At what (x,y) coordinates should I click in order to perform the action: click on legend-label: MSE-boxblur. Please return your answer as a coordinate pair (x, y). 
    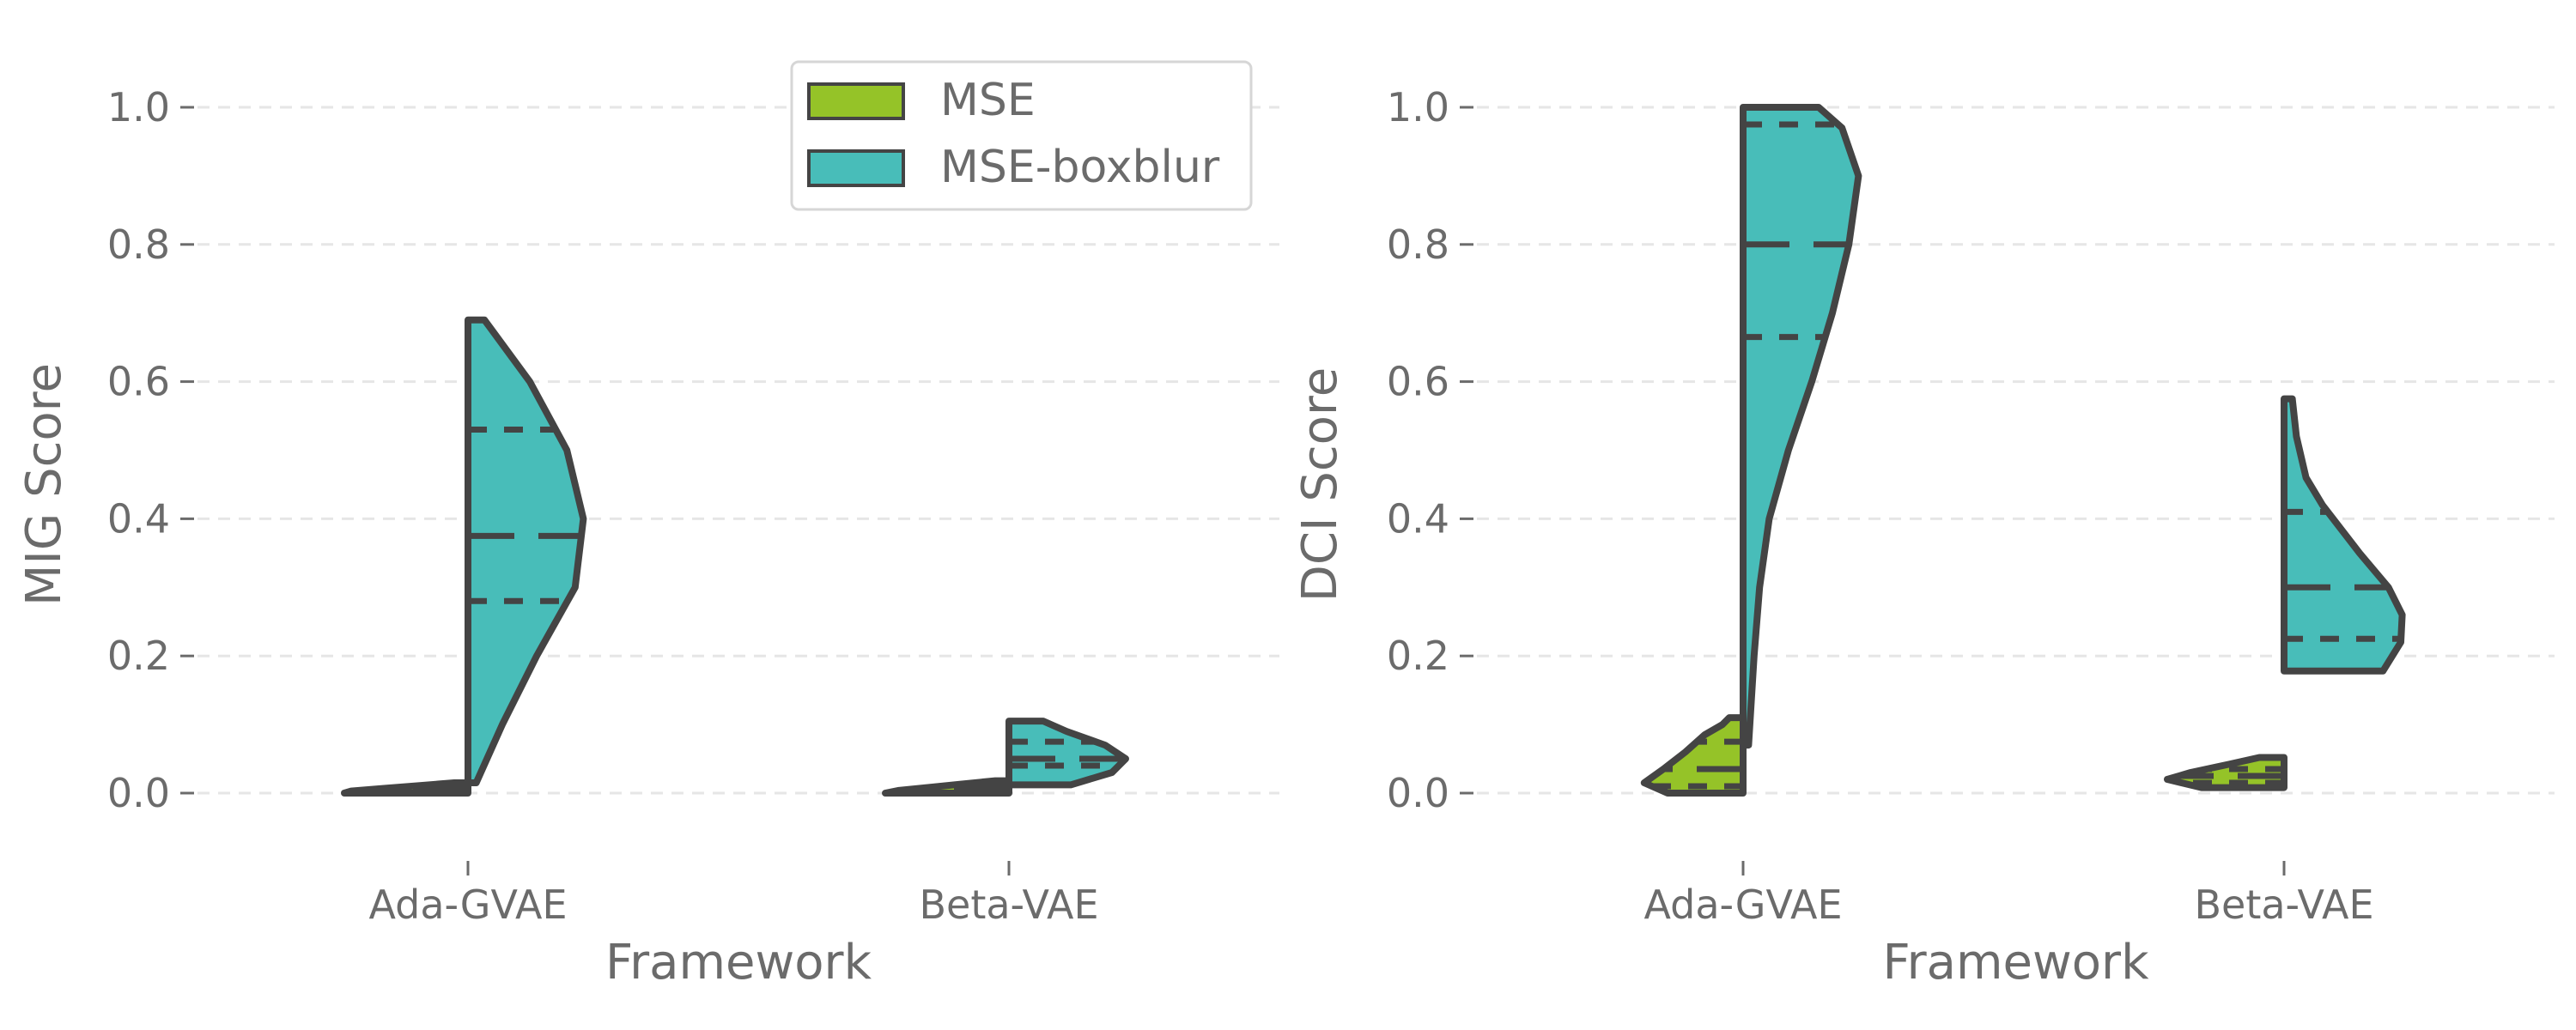
    Looking at the image, I should click on (1080, 167).